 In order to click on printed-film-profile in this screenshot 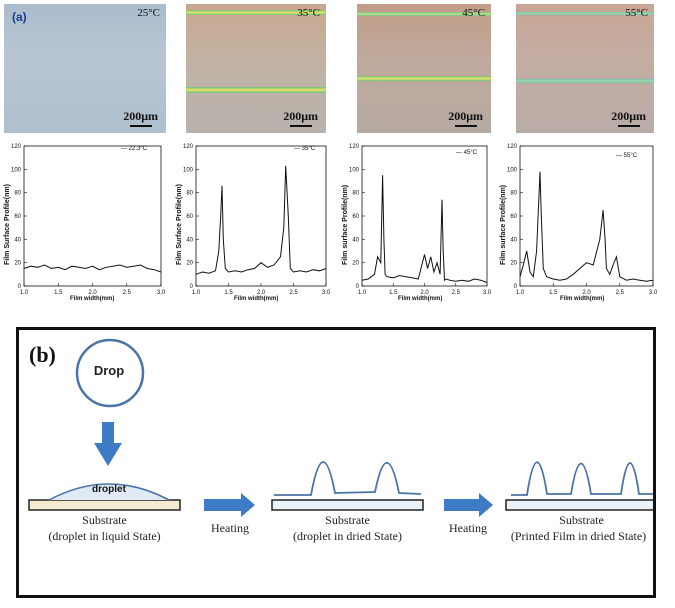, I will do `click(582, 478)`.